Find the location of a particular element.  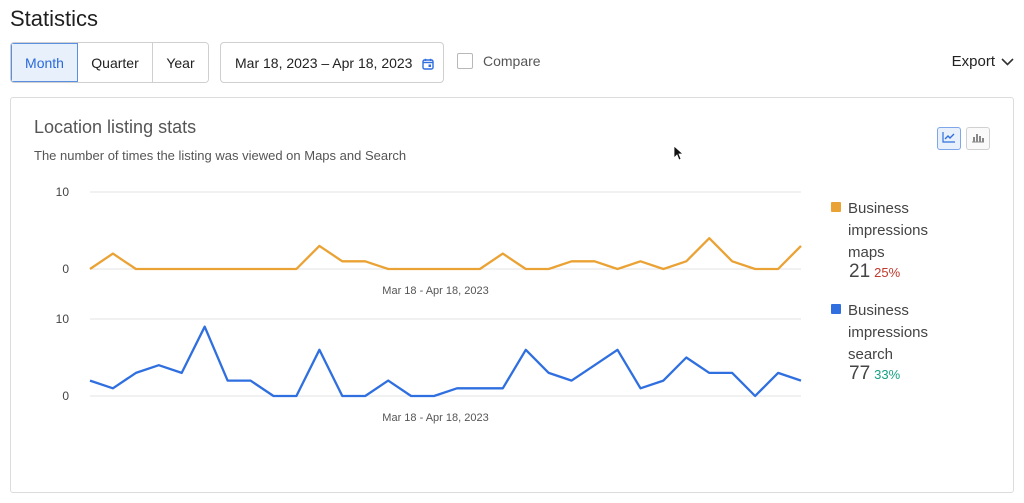

export-button: Export is located at coordinates (983, 61).